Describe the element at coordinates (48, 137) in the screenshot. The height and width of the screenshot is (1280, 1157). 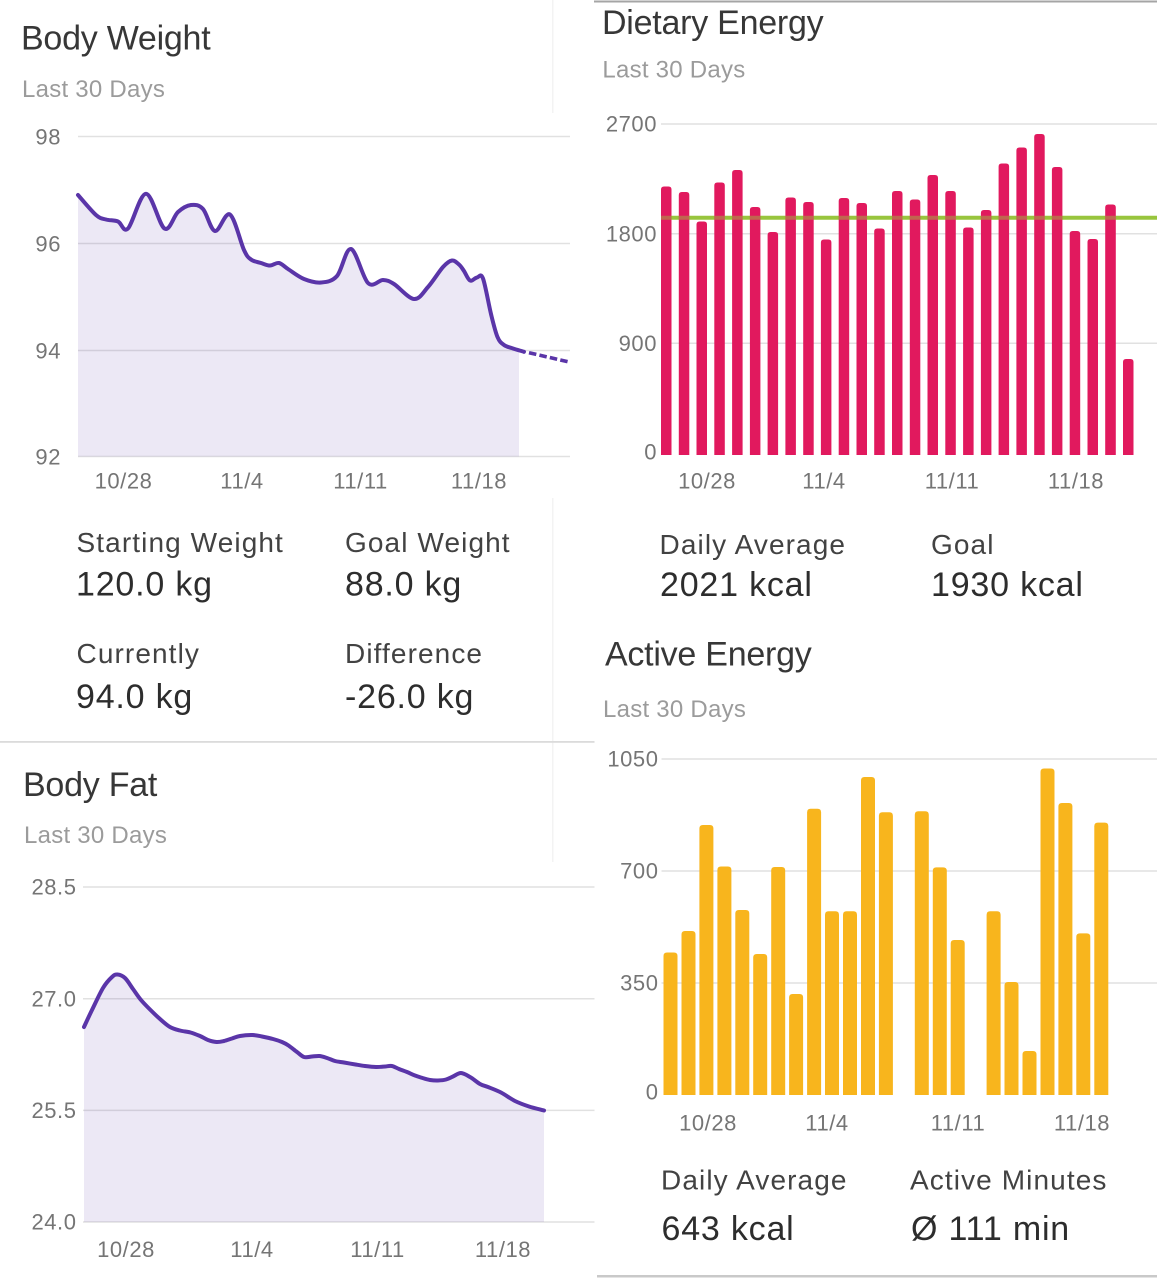
I see `svg-text: 98` at that location.